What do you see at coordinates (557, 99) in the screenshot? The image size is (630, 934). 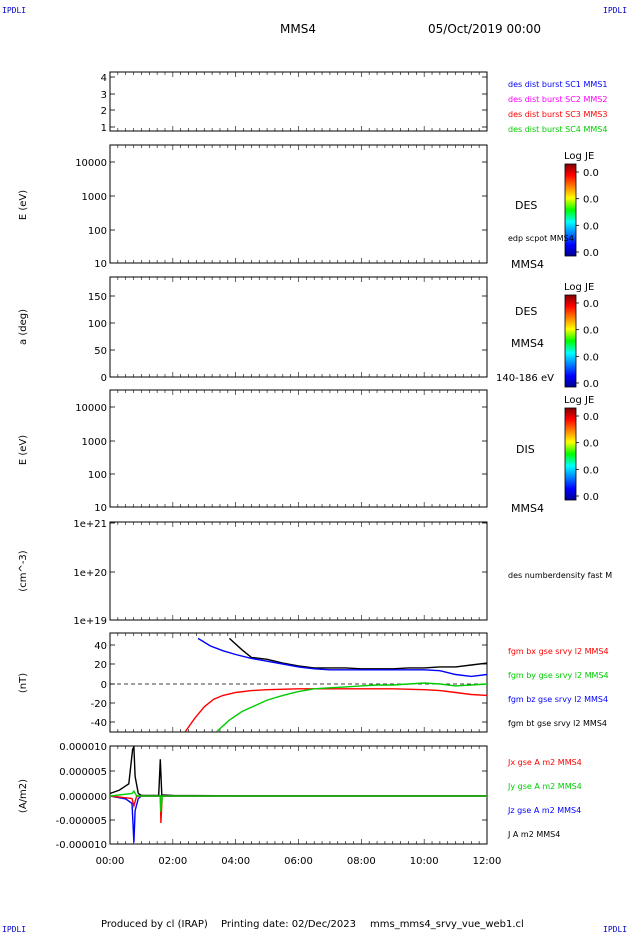 I see `panel-1-legend-item: des dist burst SC2 MMS2` at bounding box center [557, 99].